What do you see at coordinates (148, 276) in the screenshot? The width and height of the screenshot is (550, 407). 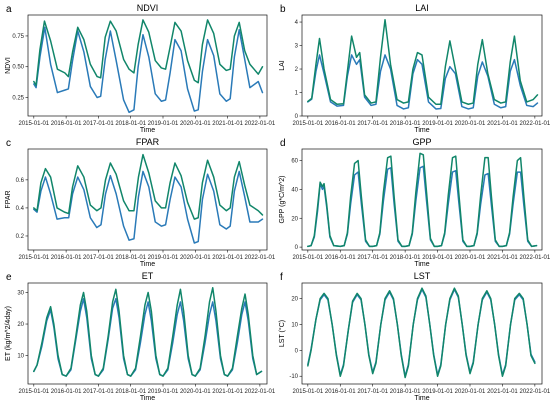 I see `chart-title: ET` at bounding box center [148, 276].